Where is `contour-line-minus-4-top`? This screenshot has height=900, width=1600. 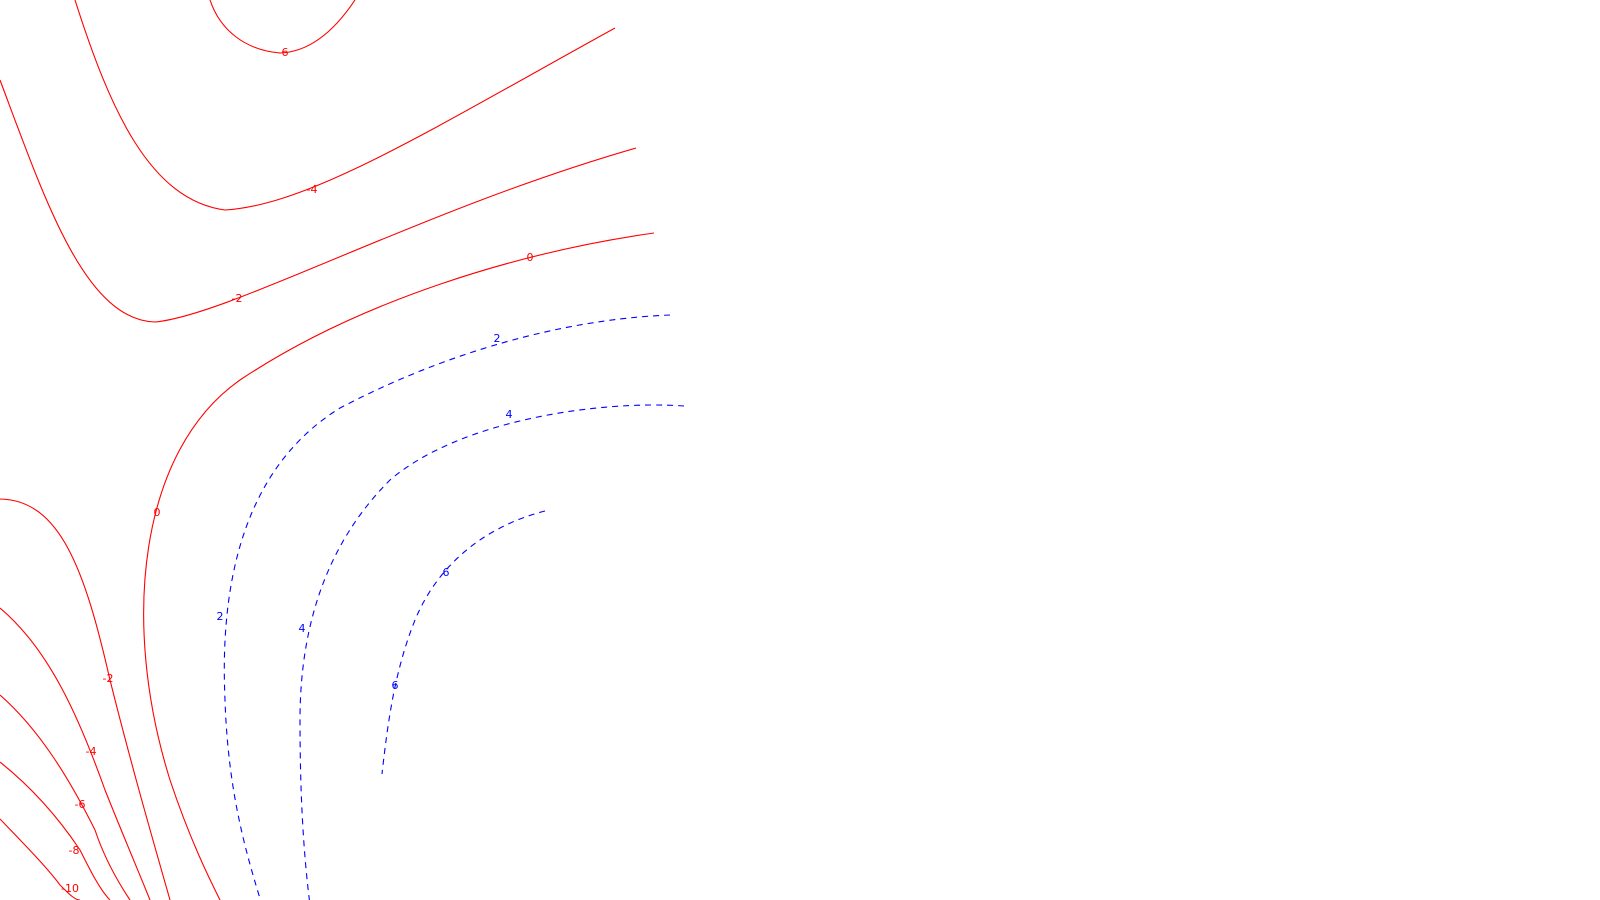 contour-line-minus-4-top is located at coordinates (345, 105).